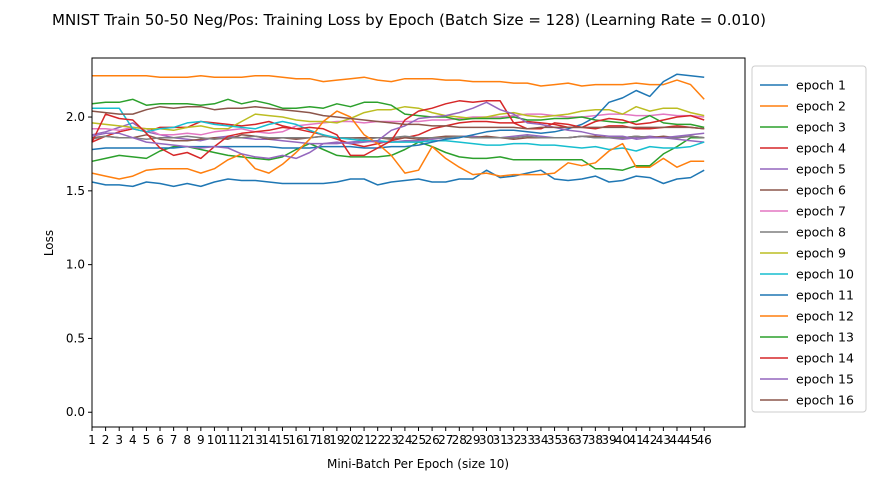 This screenshot has height=480, width=875. I want to click on x-tick-label: 46, so click(704, 440).